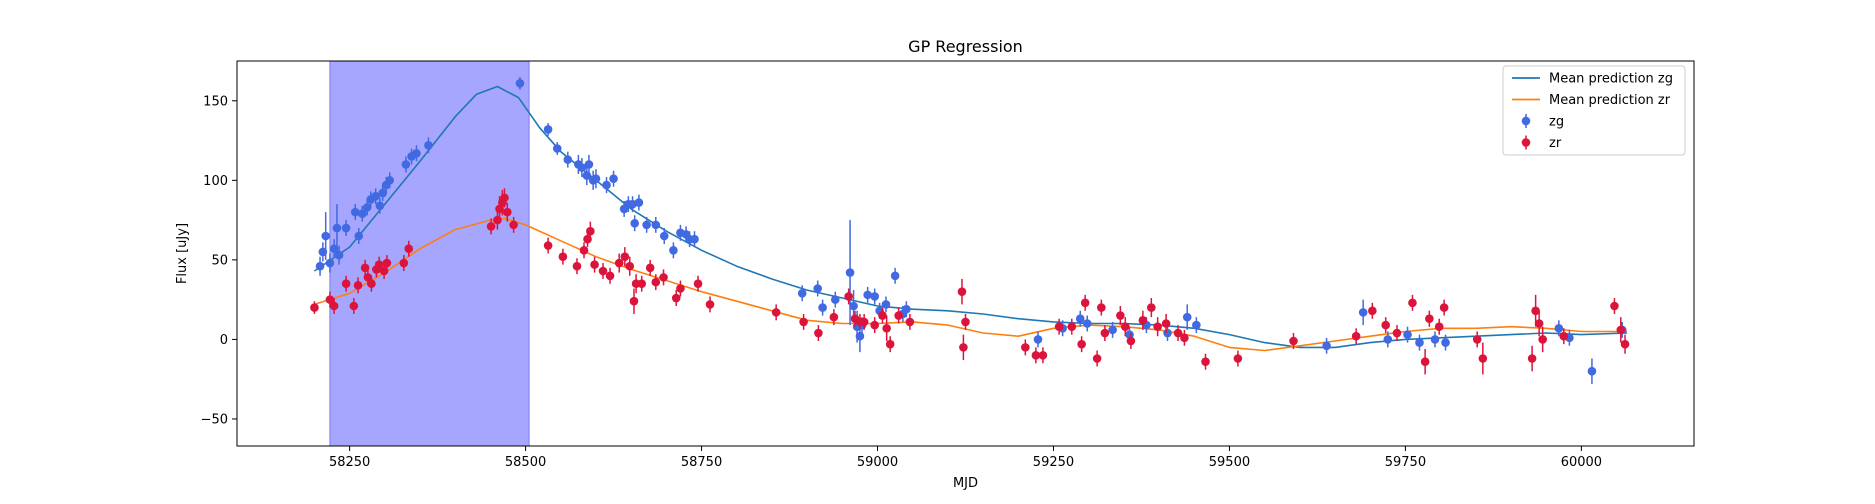 The width and height of the screenshot is (1875, 504). Describe the element at coordinates (214, 419) in the screenshot. I see `y-tick-label: −50` at that location.